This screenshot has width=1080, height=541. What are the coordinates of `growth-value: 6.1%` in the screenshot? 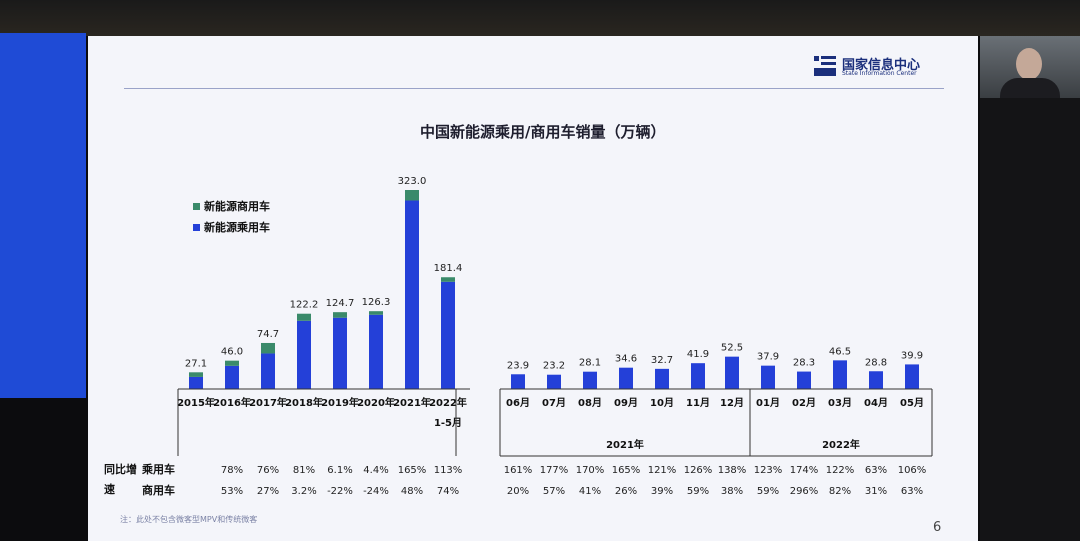 It's located at (339, 470).